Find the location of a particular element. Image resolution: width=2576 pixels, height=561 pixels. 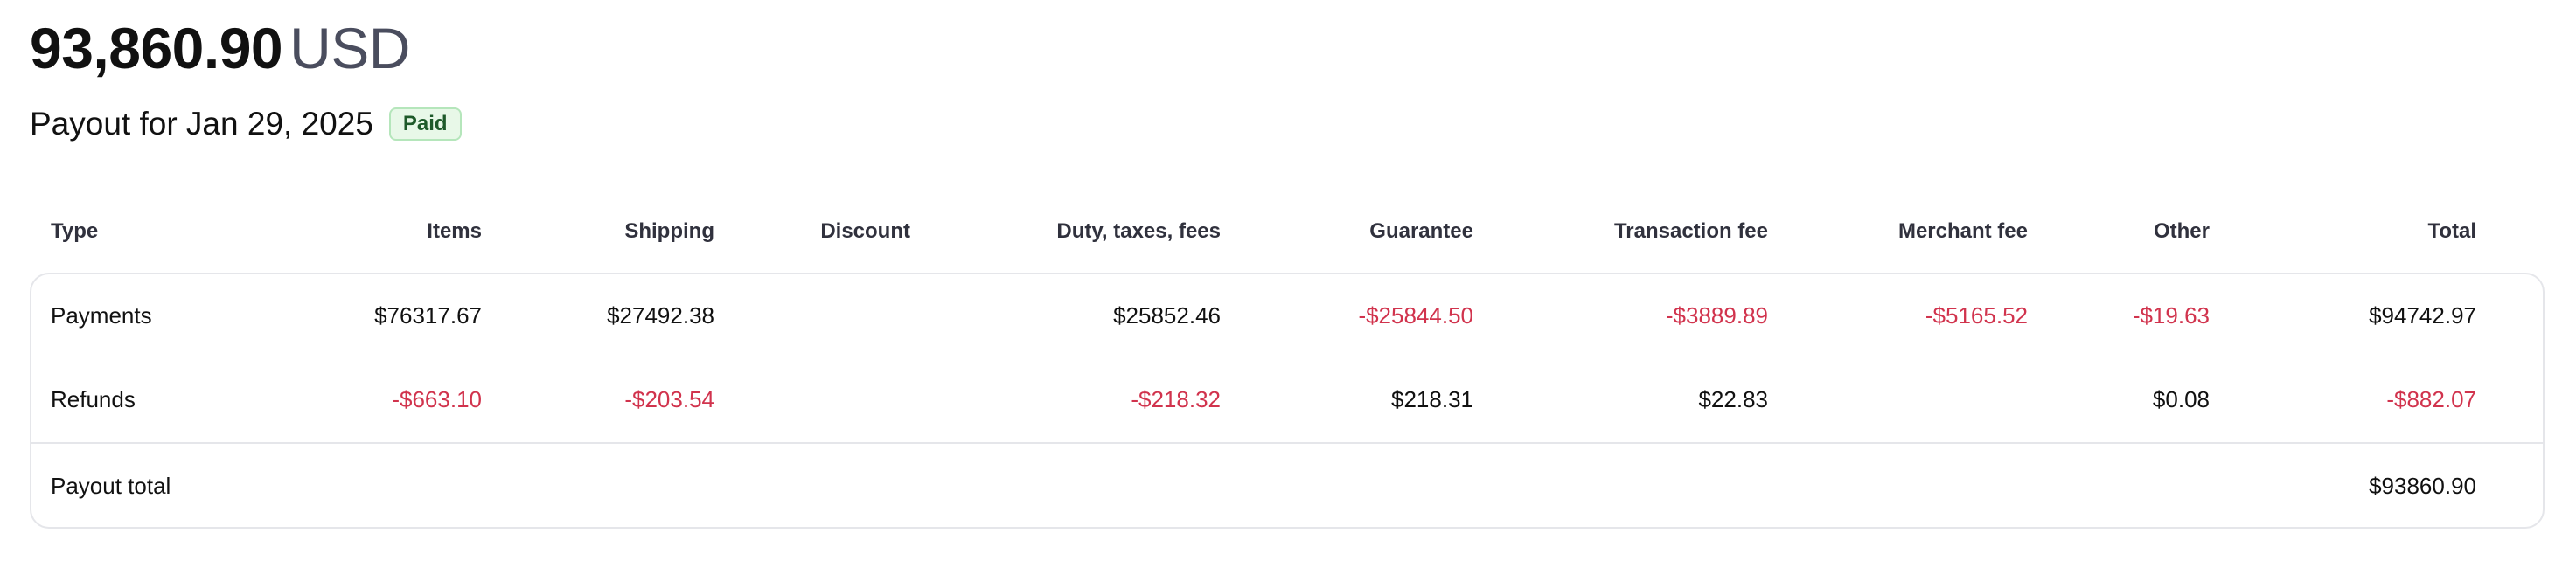

cell: $25852.46 is located at coordinates (1167, 315).